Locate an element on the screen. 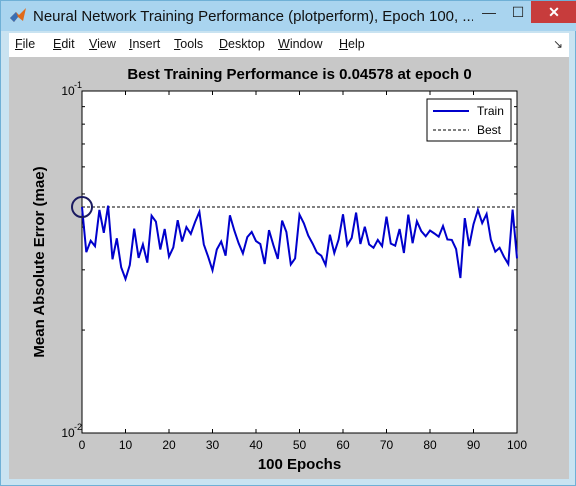 This screenshot has width=576, height=486. x-tick-label: 100 is located at coordinates (517, 445).